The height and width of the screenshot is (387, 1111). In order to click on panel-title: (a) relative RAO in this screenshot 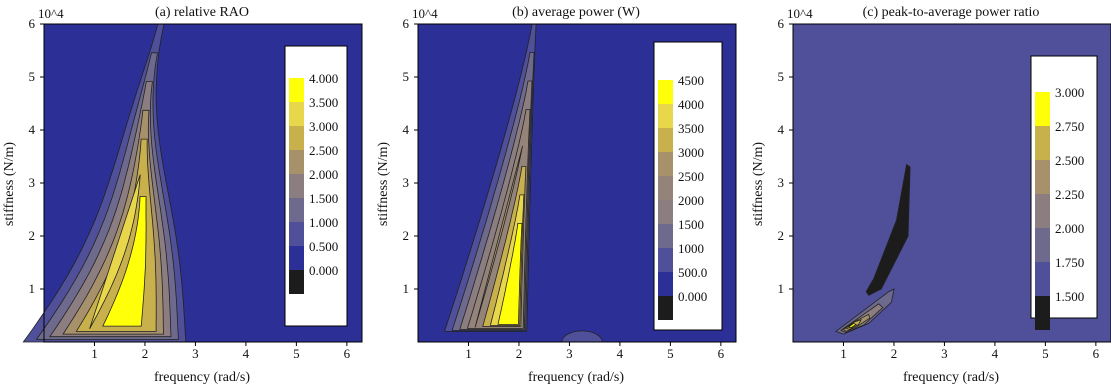, I will do `click(202, 12)`.